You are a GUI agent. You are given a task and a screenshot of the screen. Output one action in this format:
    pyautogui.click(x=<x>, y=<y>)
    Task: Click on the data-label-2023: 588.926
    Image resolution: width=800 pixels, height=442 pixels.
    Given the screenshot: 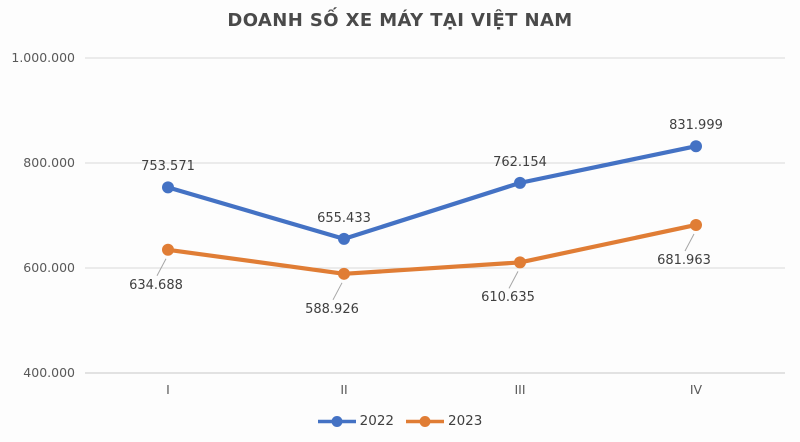 What is the action you would take?
    pyautogui.click(x=332, y=309)
    